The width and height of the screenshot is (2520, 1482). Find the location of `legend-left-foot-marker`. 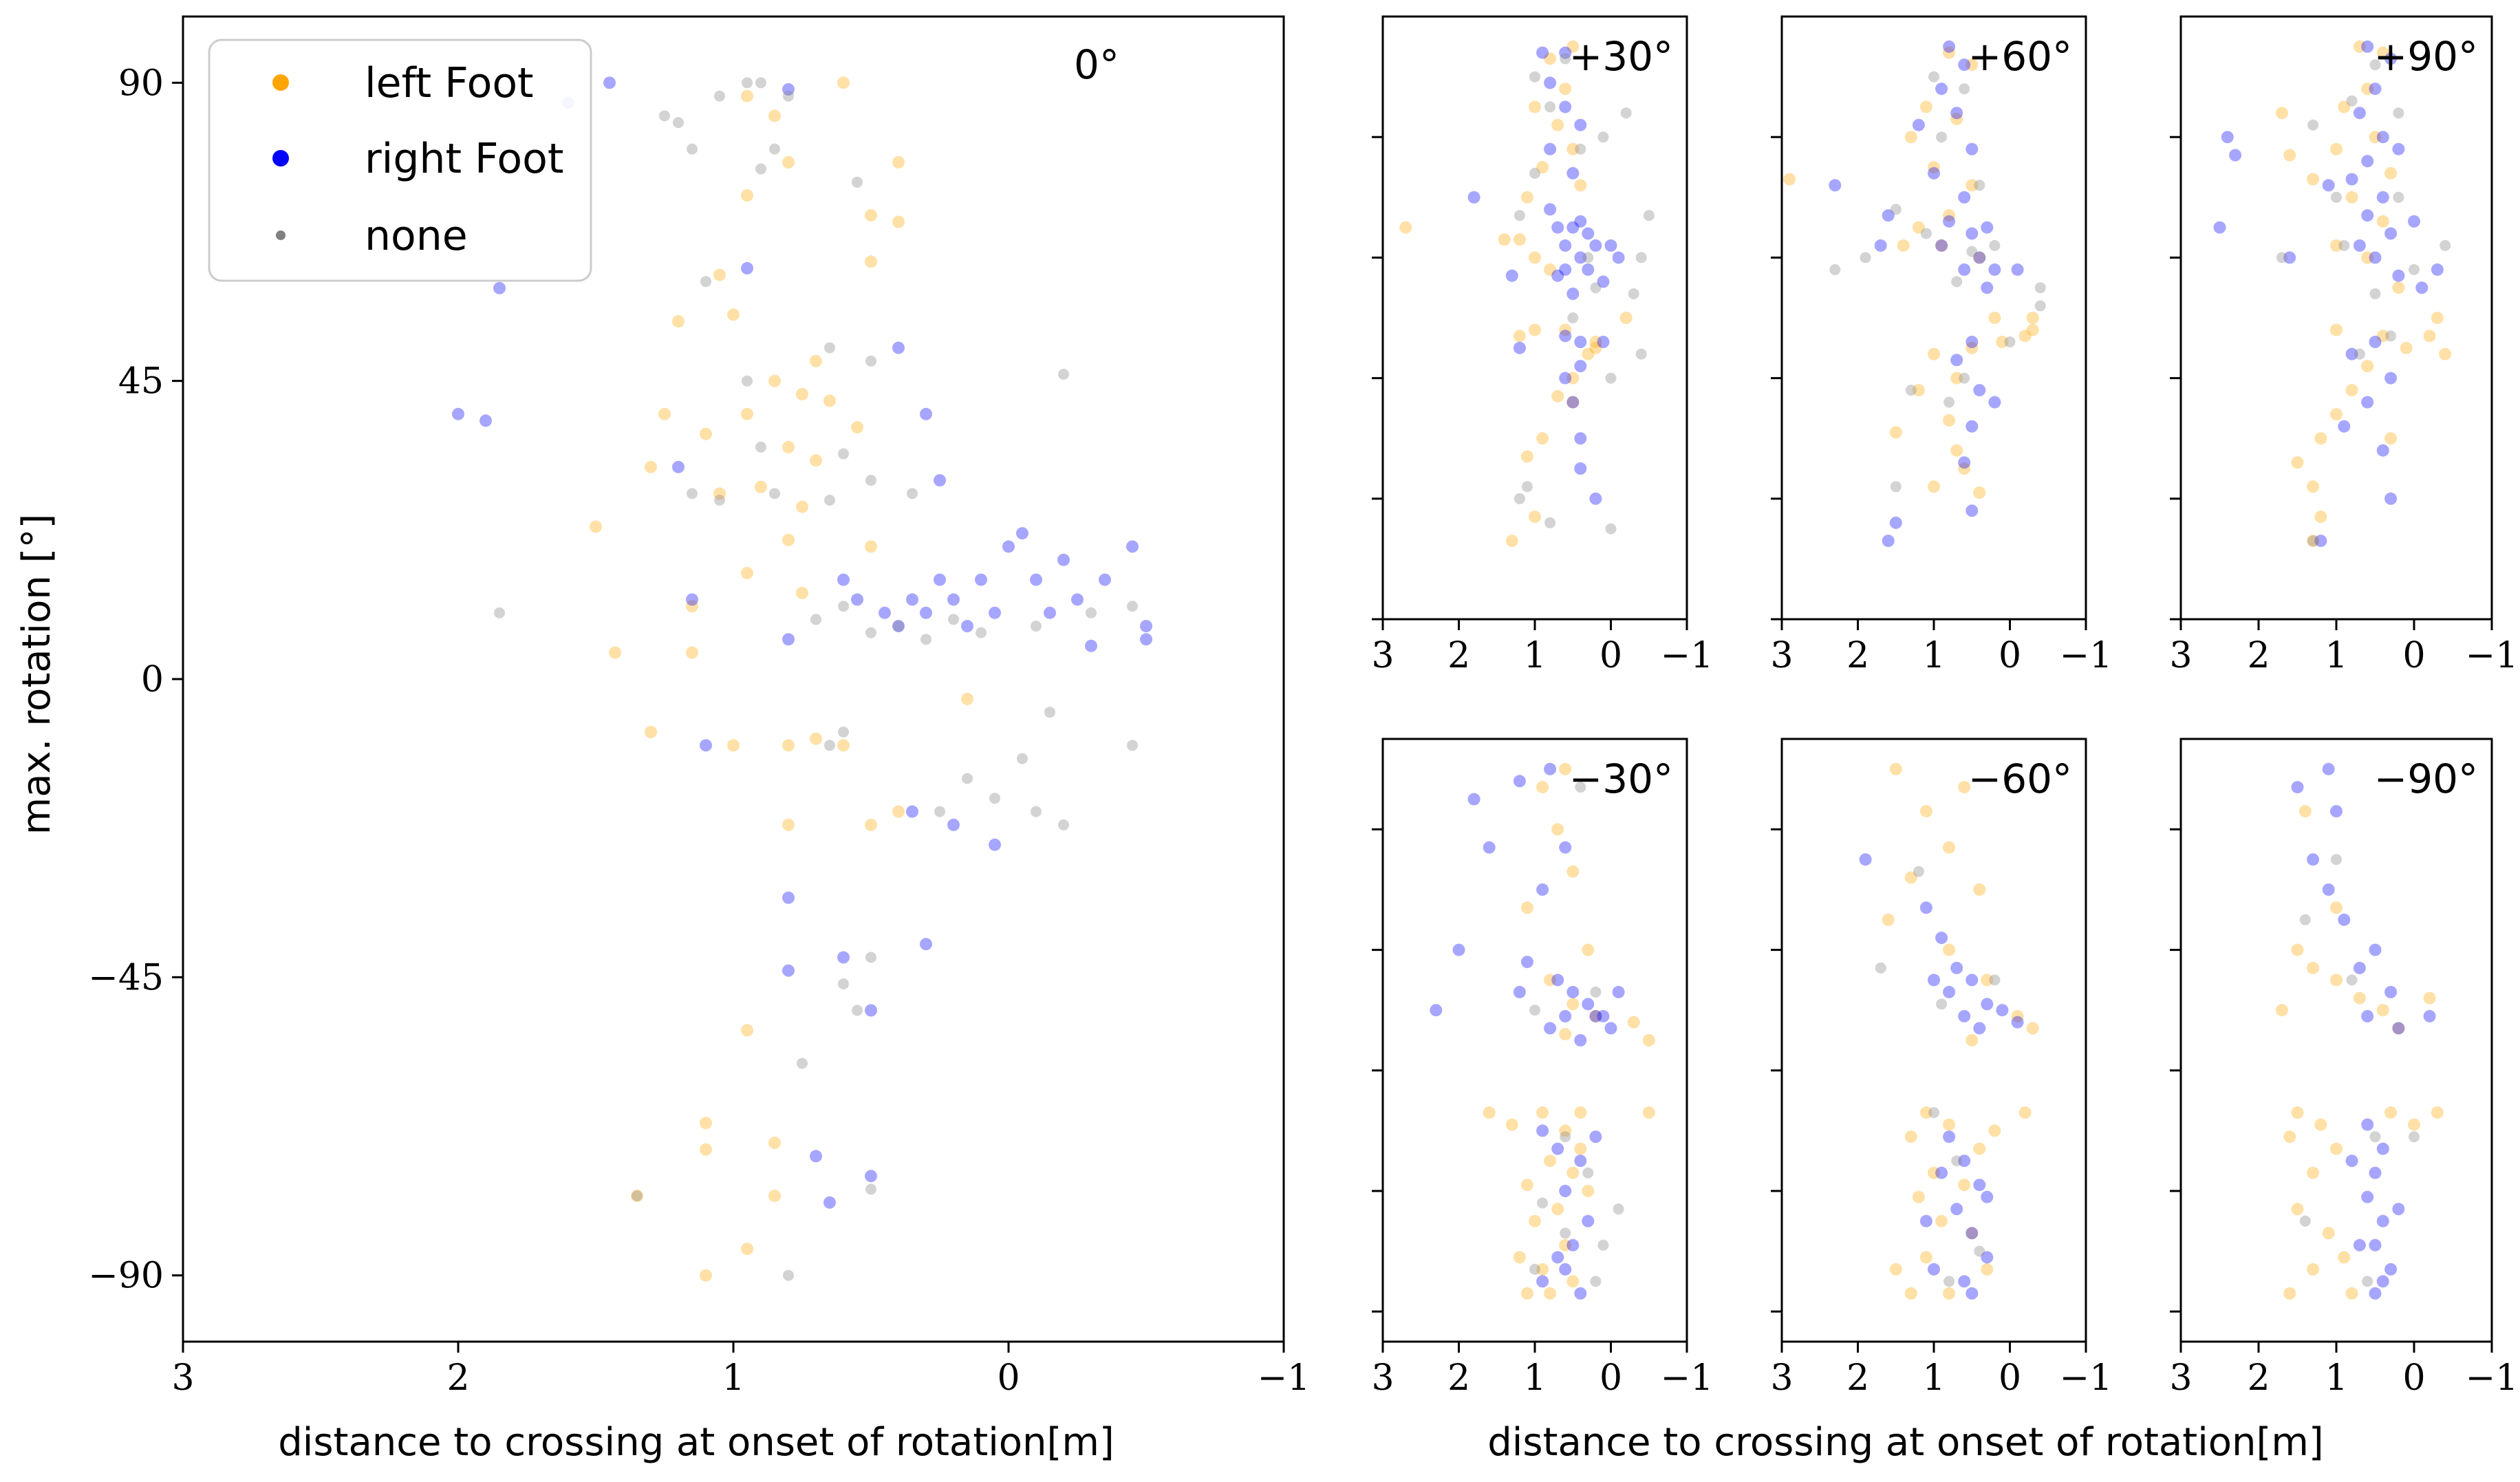

legend-left-foot-marker is located at coordinates (280, 83).